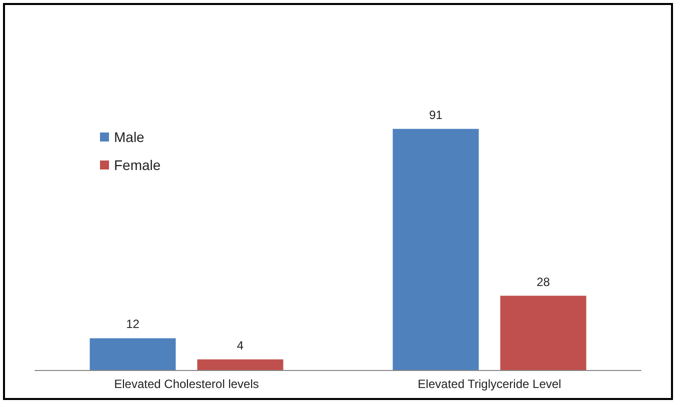  I want to click on legend-label: Female, so click(137, 165).